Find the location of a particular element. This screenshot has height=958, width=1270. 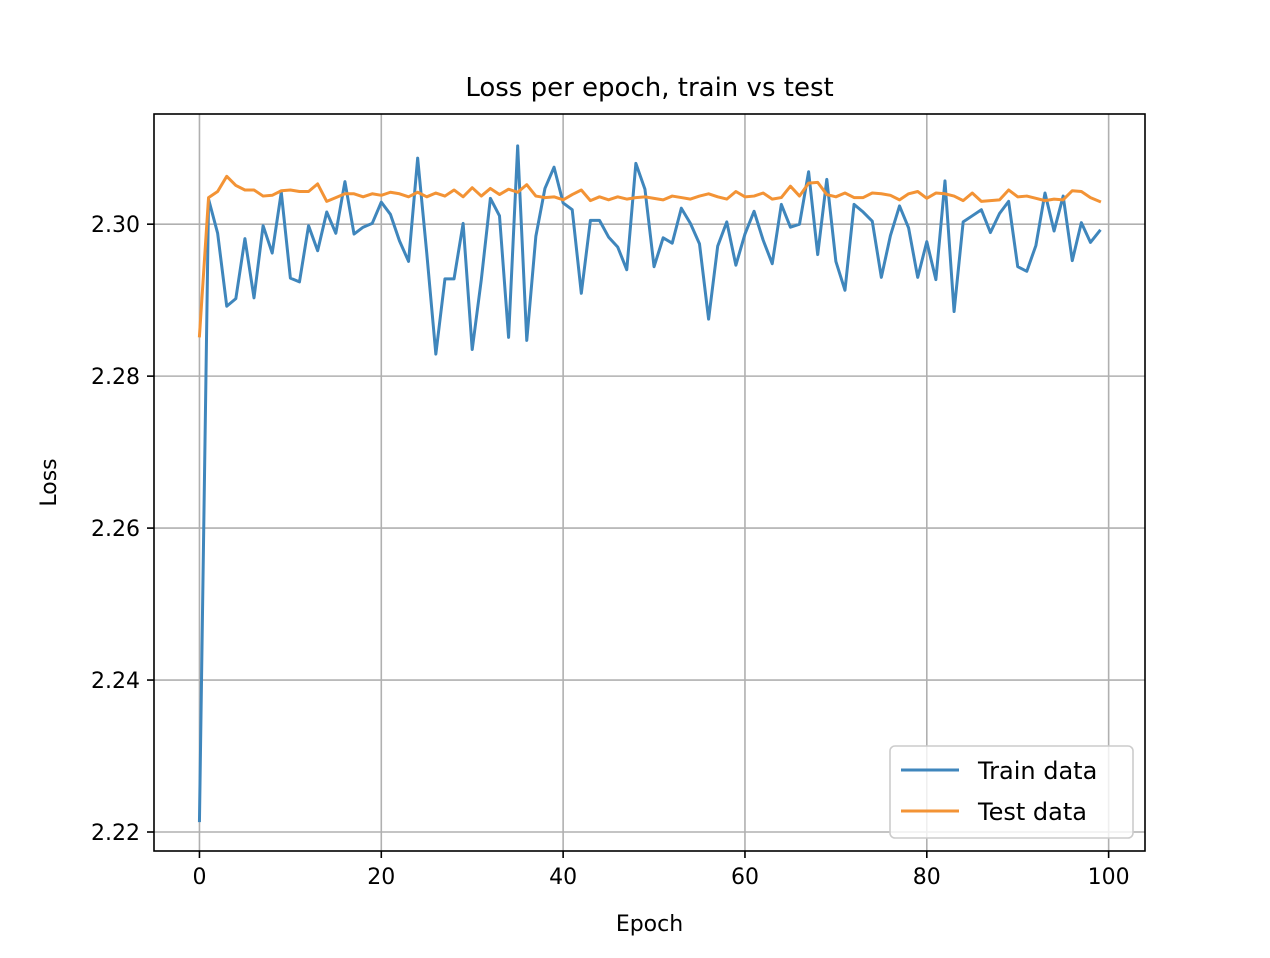

y-tick-label: 2.22 is located at coordinates (115, 833).